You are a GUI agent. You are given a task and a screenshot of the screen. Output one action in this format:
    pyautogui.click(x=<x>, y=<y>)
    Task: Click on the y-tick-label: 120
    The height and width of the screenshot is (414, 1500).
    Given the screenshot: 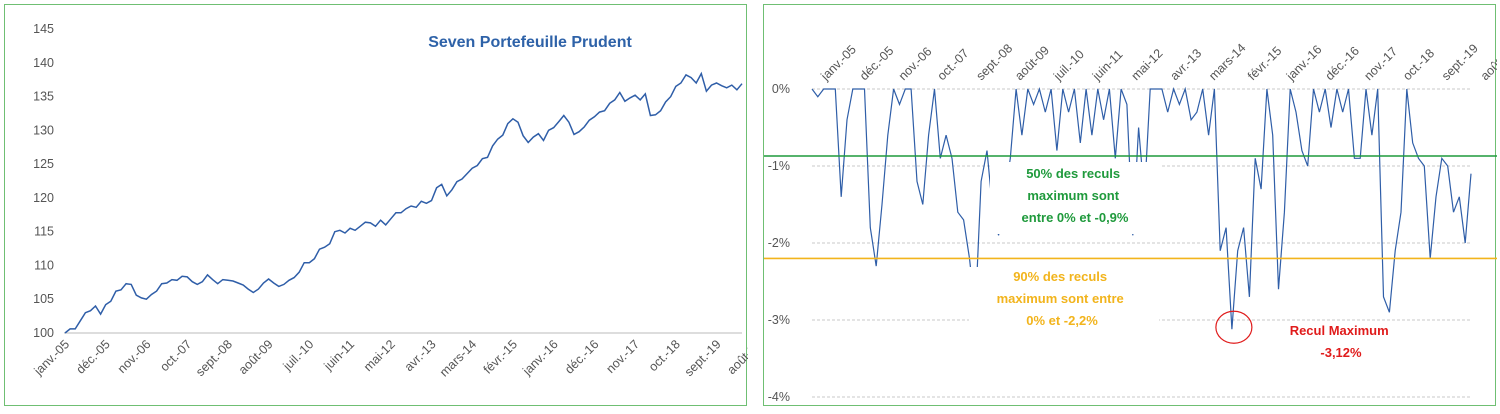 What is the action you would take?
    pyautogui.click(x=43, y=198)
    